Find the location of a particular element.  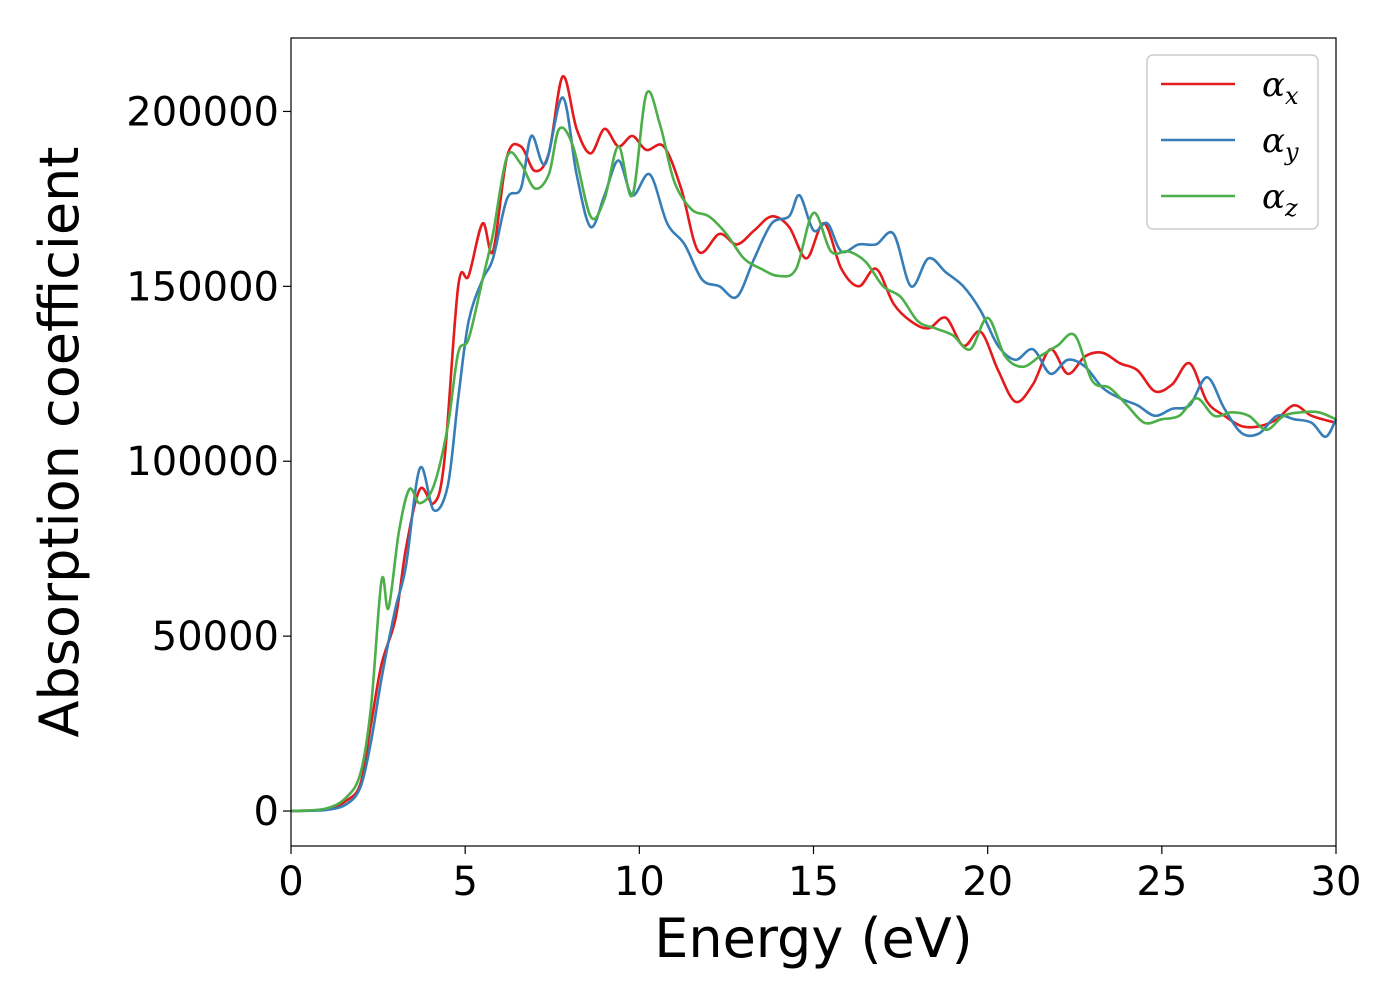

x-tick-label: 20 is located at coordinates (987, 882).